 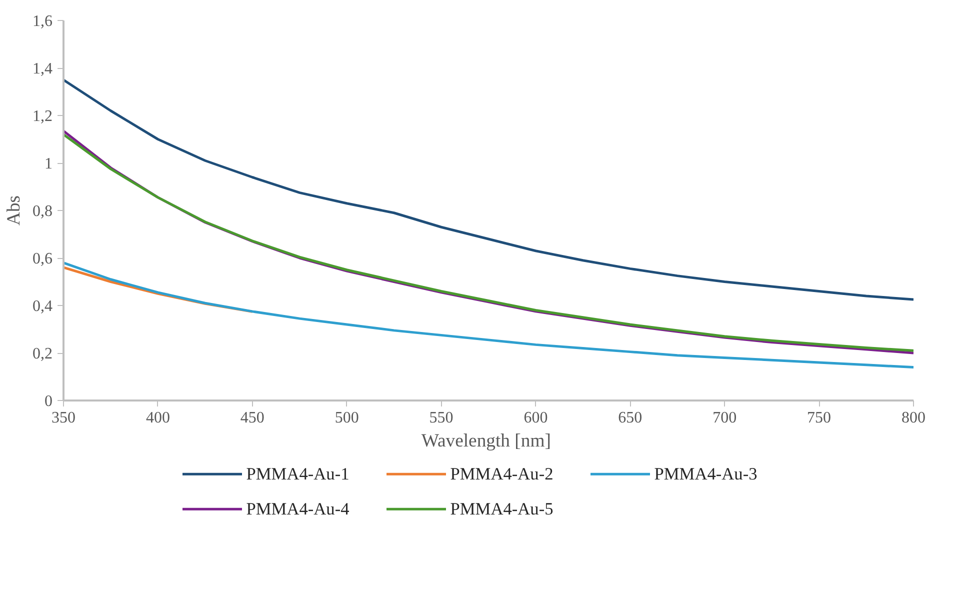 What do you see at coordinates (252, 418) in the screenshot?
I see `x-tick-label: 450` at bounding box center [252, 418].